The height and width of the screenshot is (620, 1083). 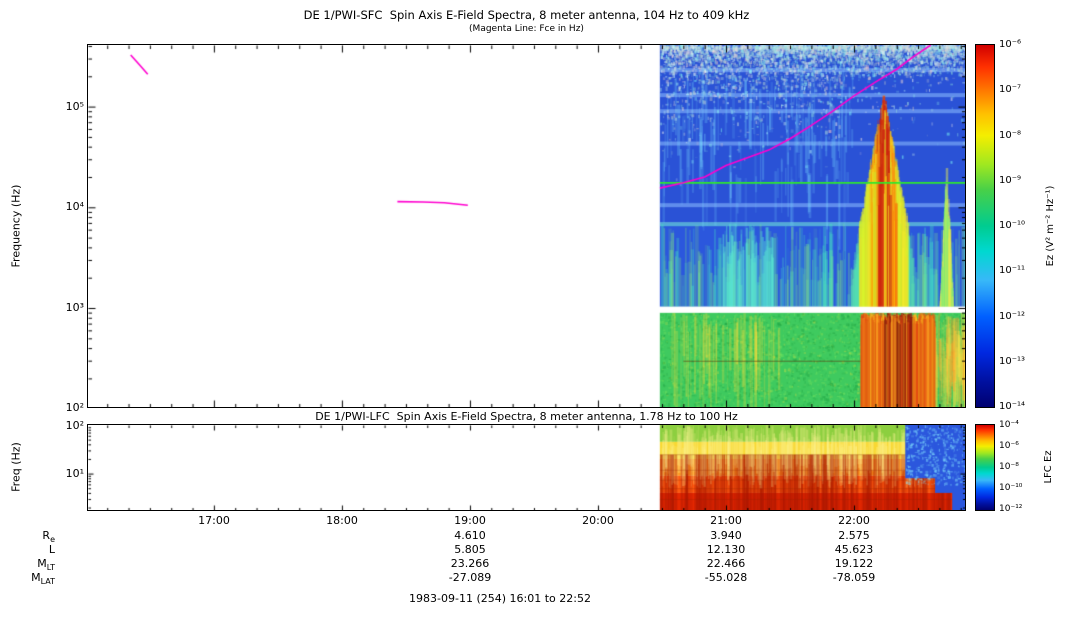 I want to click on ephemeris-row-label: MLAT, so click(x=43, y=579).